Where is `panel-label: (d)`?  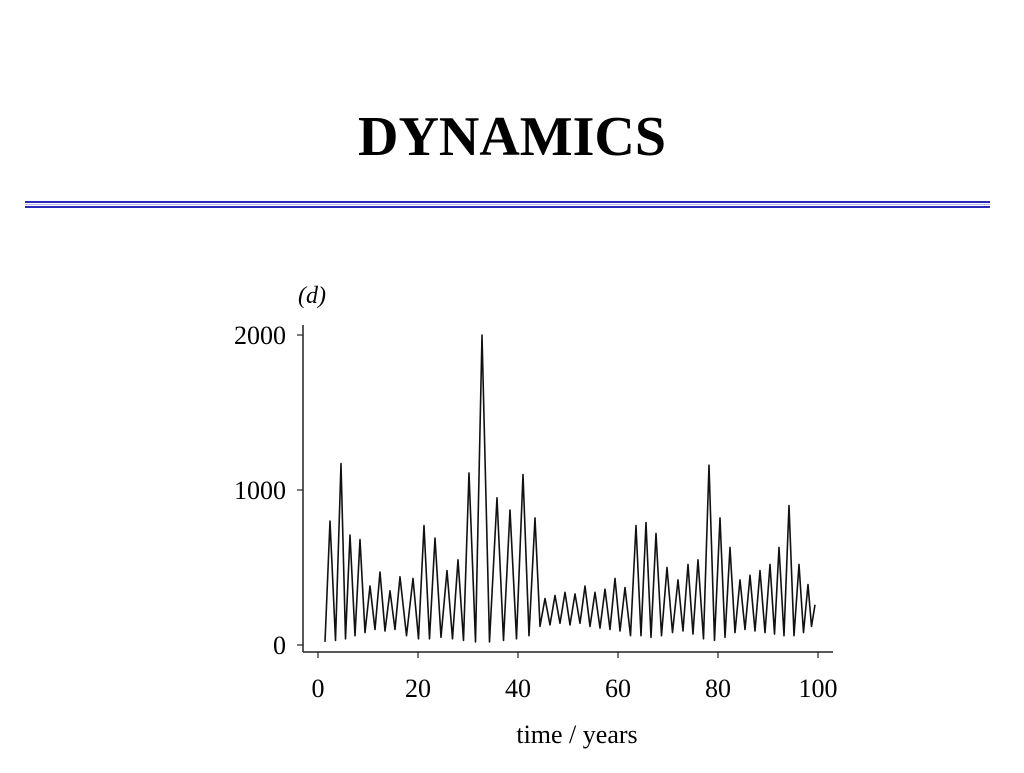 panel-label: (d) is located at coordinates (312, 296).